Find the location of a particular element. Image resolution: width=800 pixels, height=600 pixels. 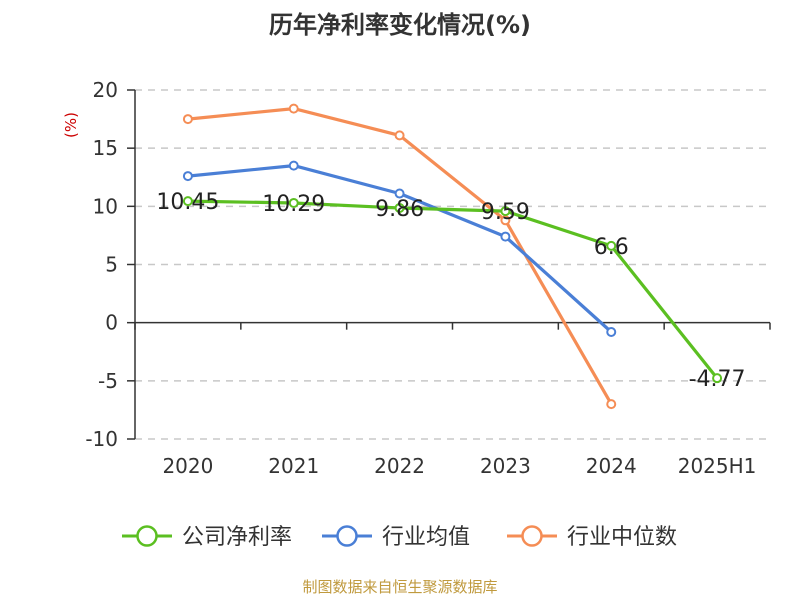

data-label: 10.29 is located at coordinates (293, 204).